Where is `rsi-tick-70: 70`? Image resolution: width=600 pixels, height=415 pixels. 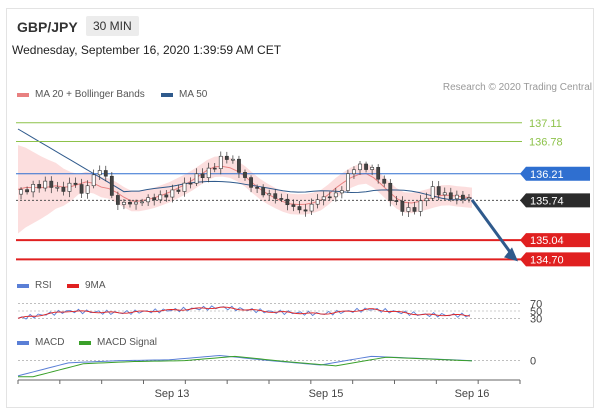 rsi-tick-70: 70 is located at coordinates (536, 305).